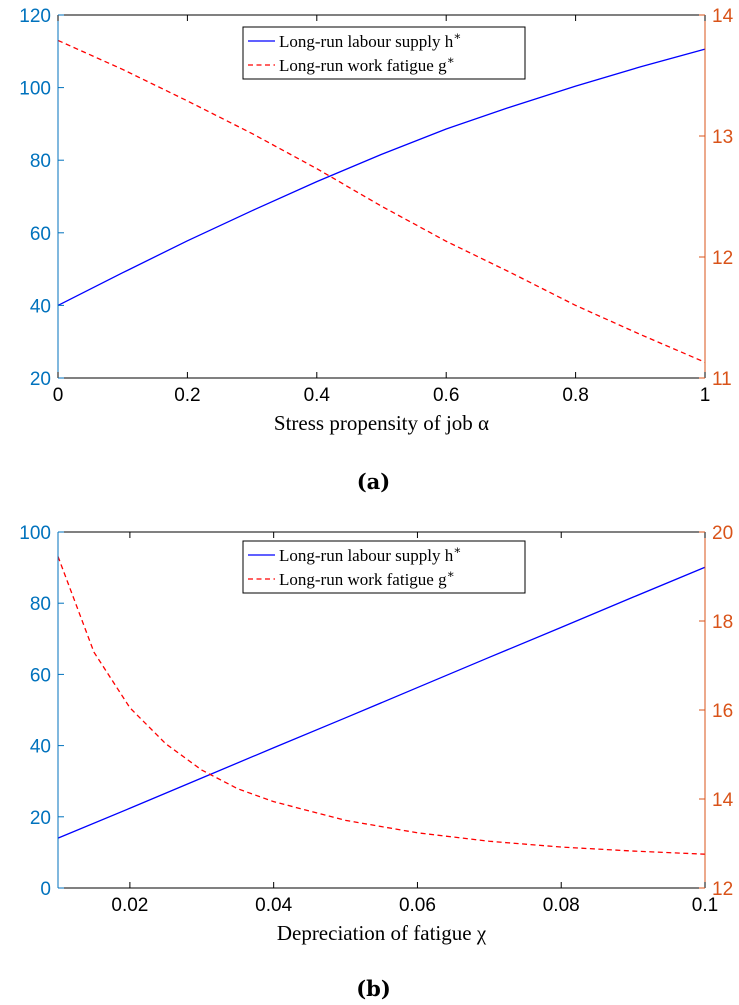  What do you see at coordinates (417, 905) in the screenshot?
I see `chart-b-x-tick-label: 0.06` at bounding box center [417, 905].